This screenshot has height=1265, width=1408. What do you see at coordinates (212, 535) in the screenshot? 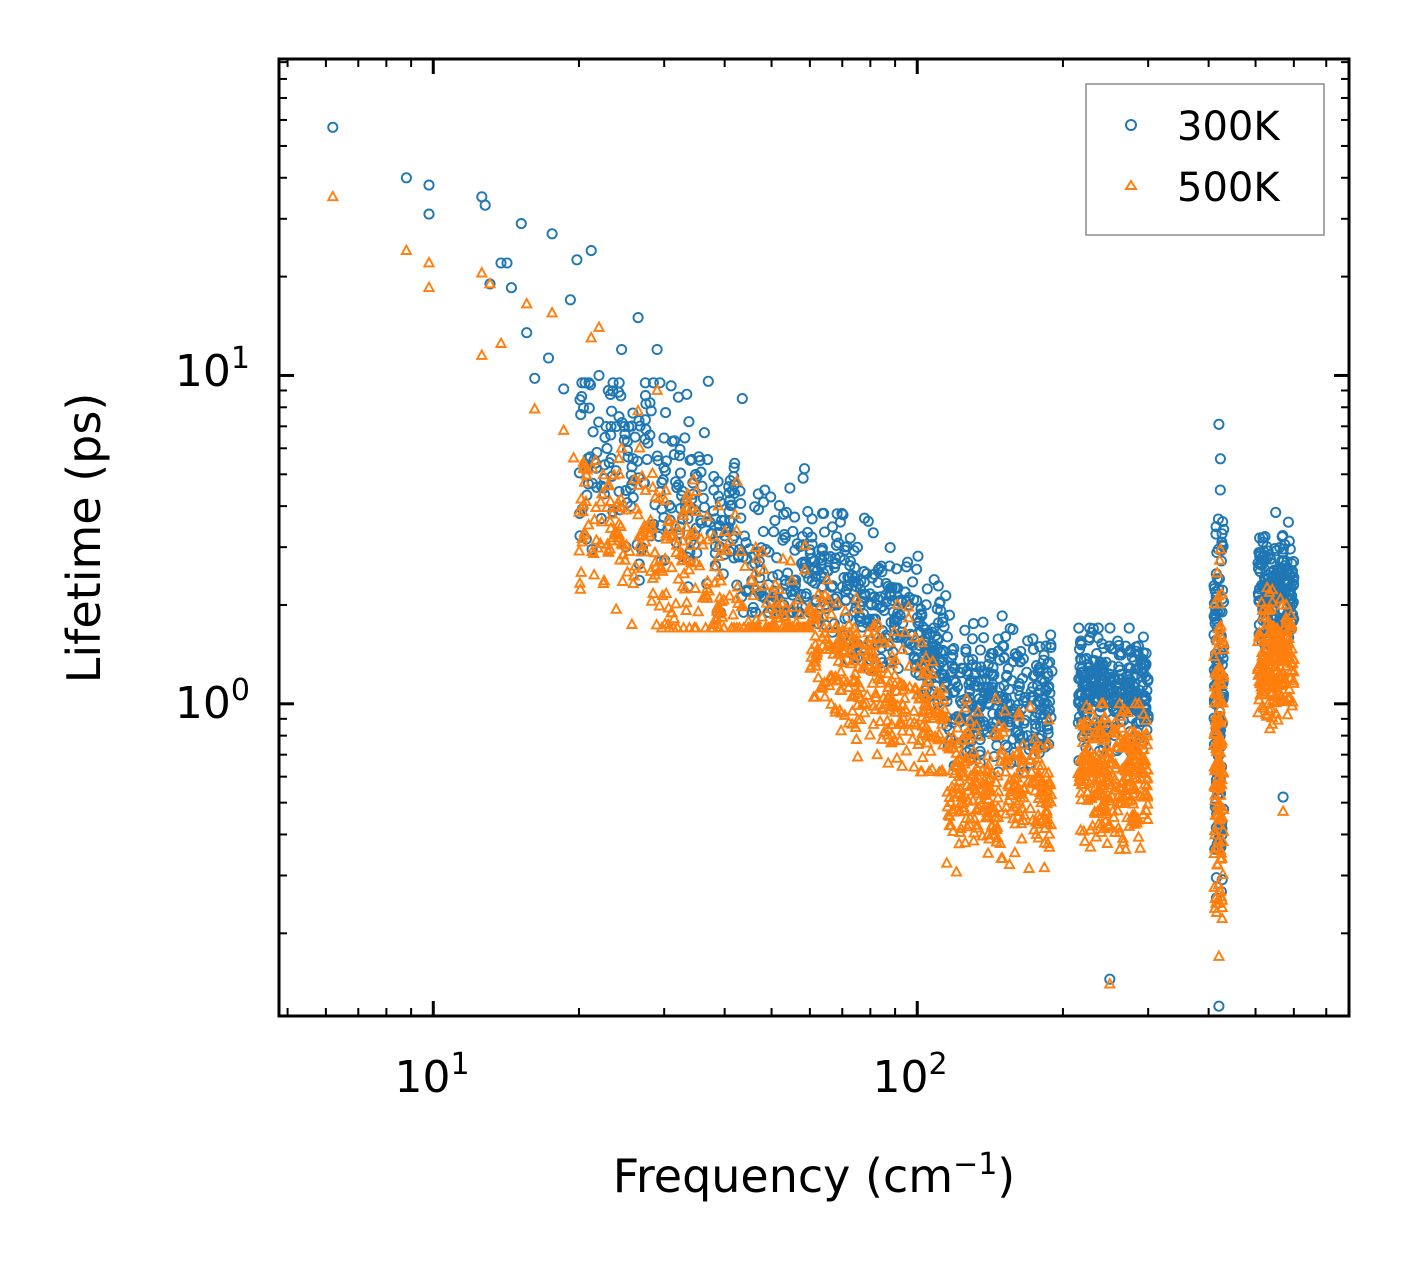
I see `y-tick-labels: 100 101` at bounding box center [212, 535].